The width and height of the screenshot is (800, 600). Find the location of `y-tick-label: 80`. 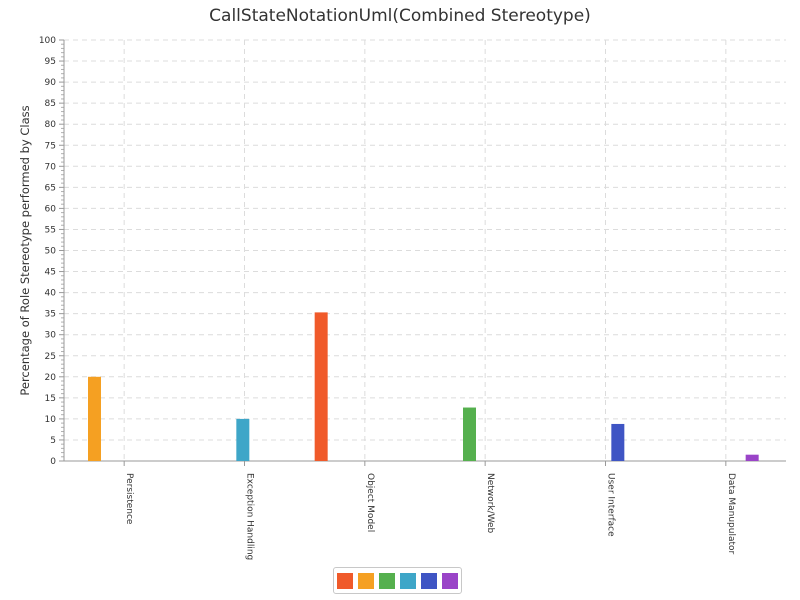

y-tick-label: 80 is located at coordinates (51, 125).